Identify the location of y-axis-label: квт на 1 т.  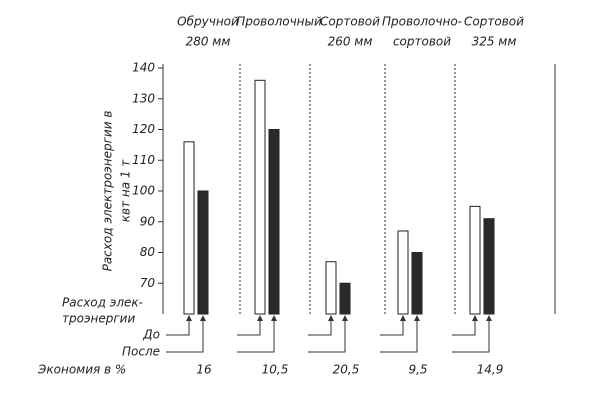
(126, 191).